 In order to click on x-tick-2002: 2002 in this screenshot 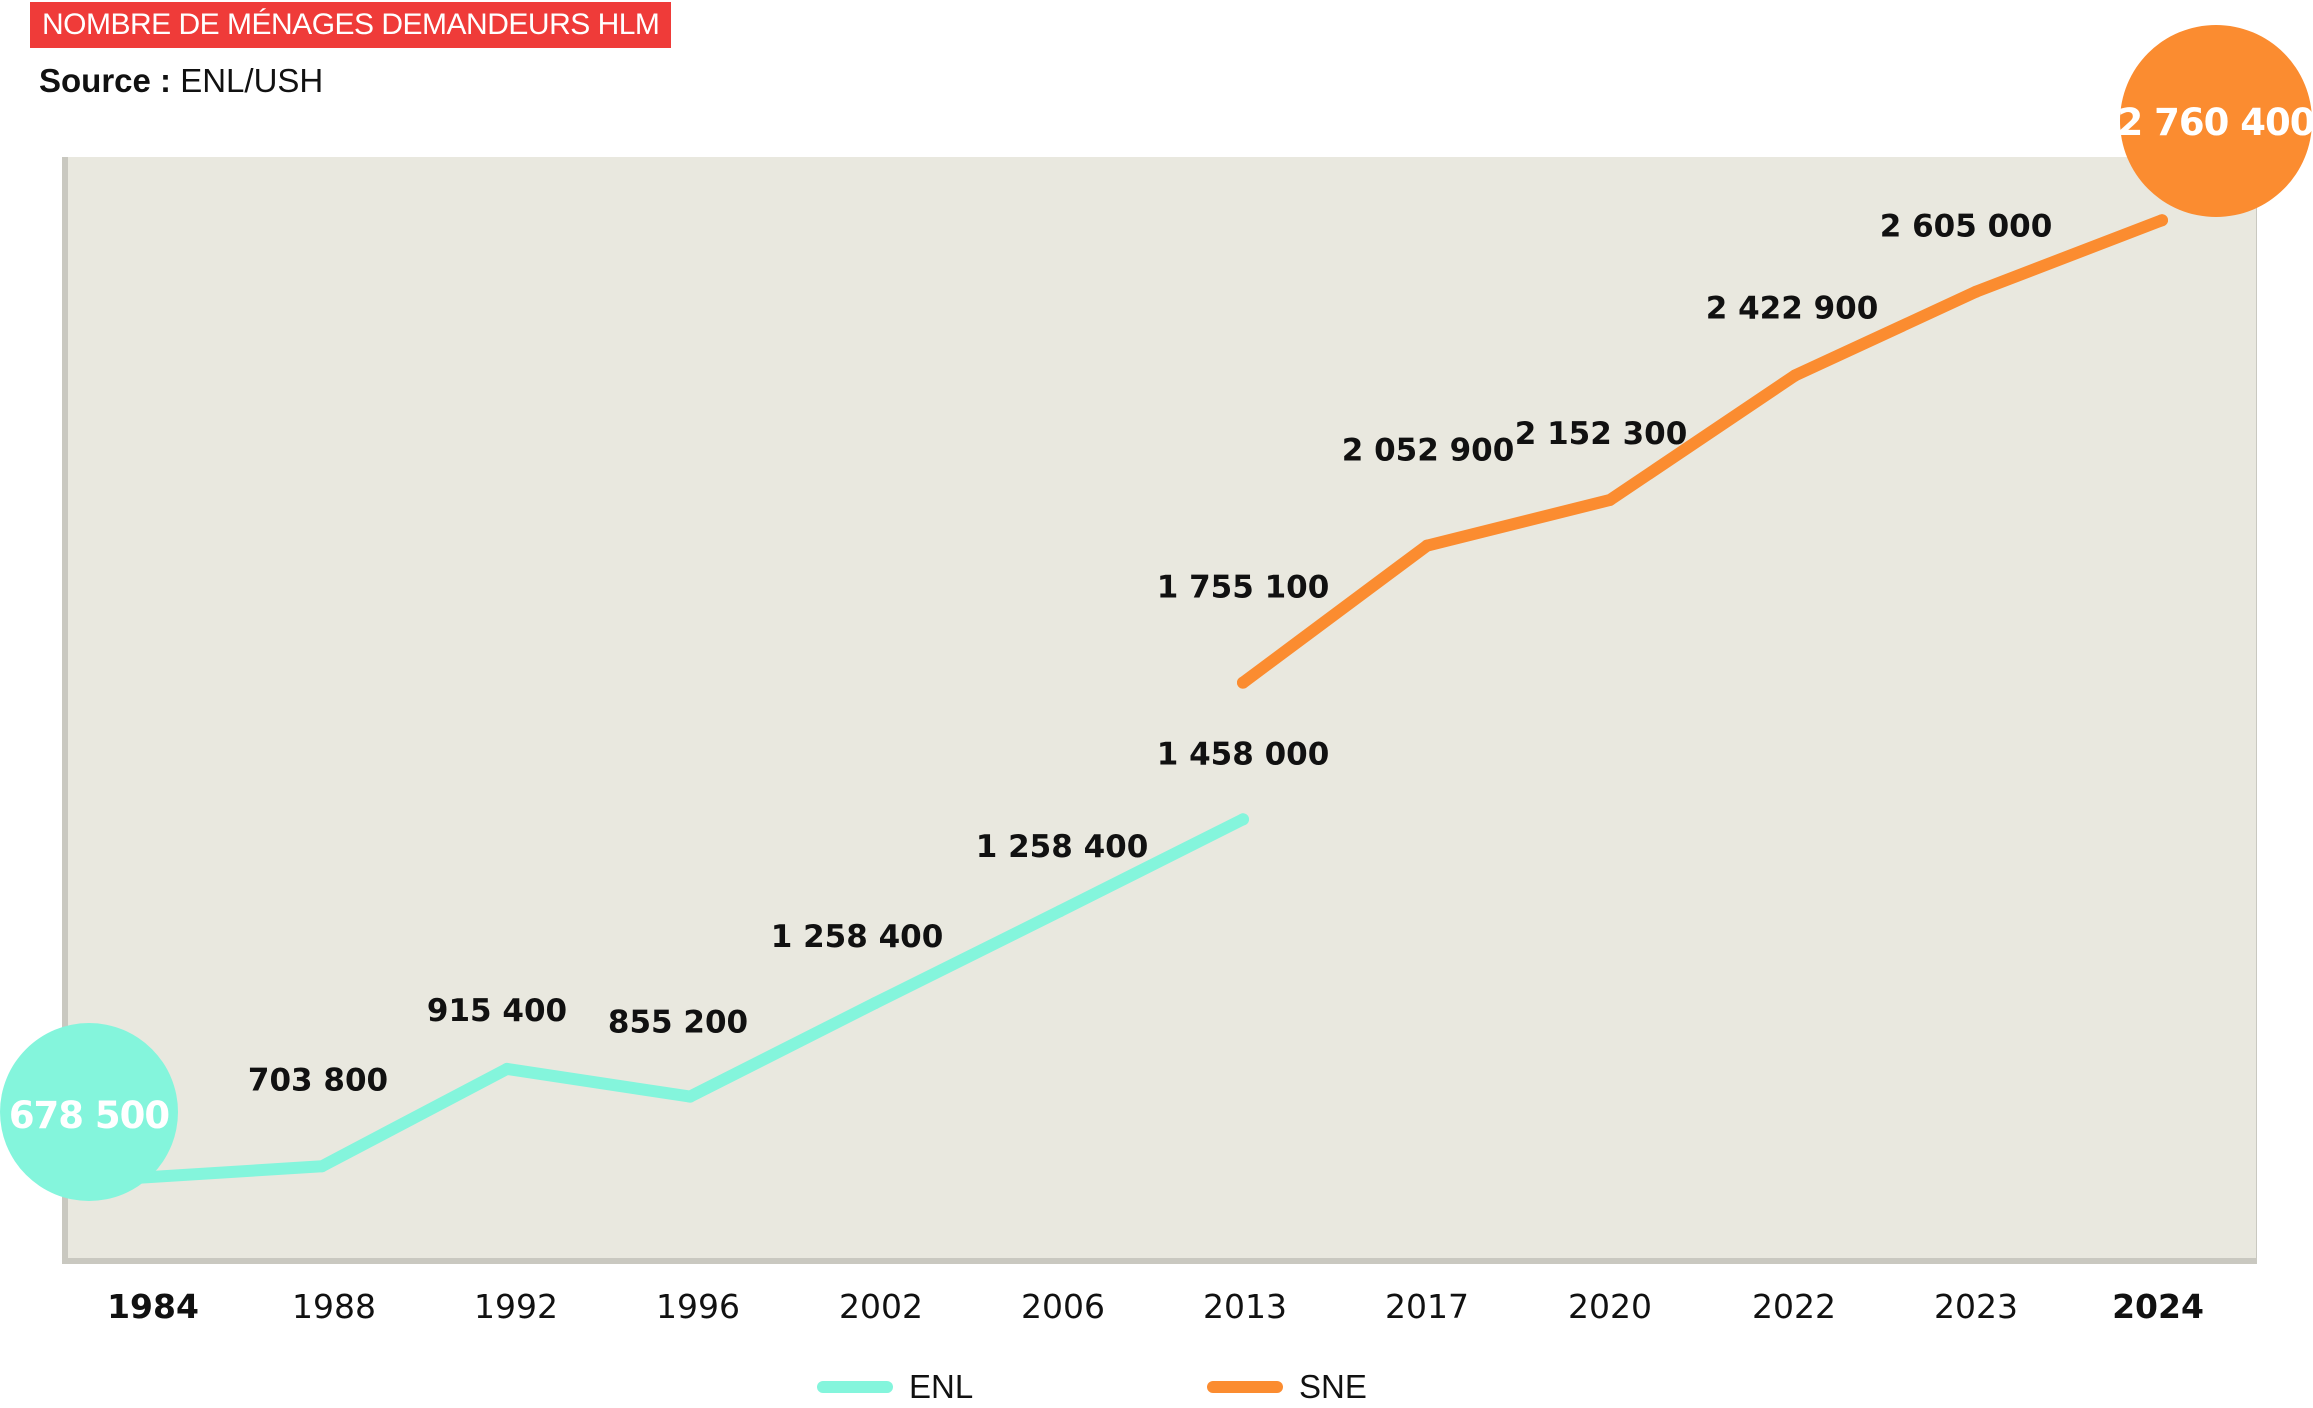, I will do `click(881, 1306)`.